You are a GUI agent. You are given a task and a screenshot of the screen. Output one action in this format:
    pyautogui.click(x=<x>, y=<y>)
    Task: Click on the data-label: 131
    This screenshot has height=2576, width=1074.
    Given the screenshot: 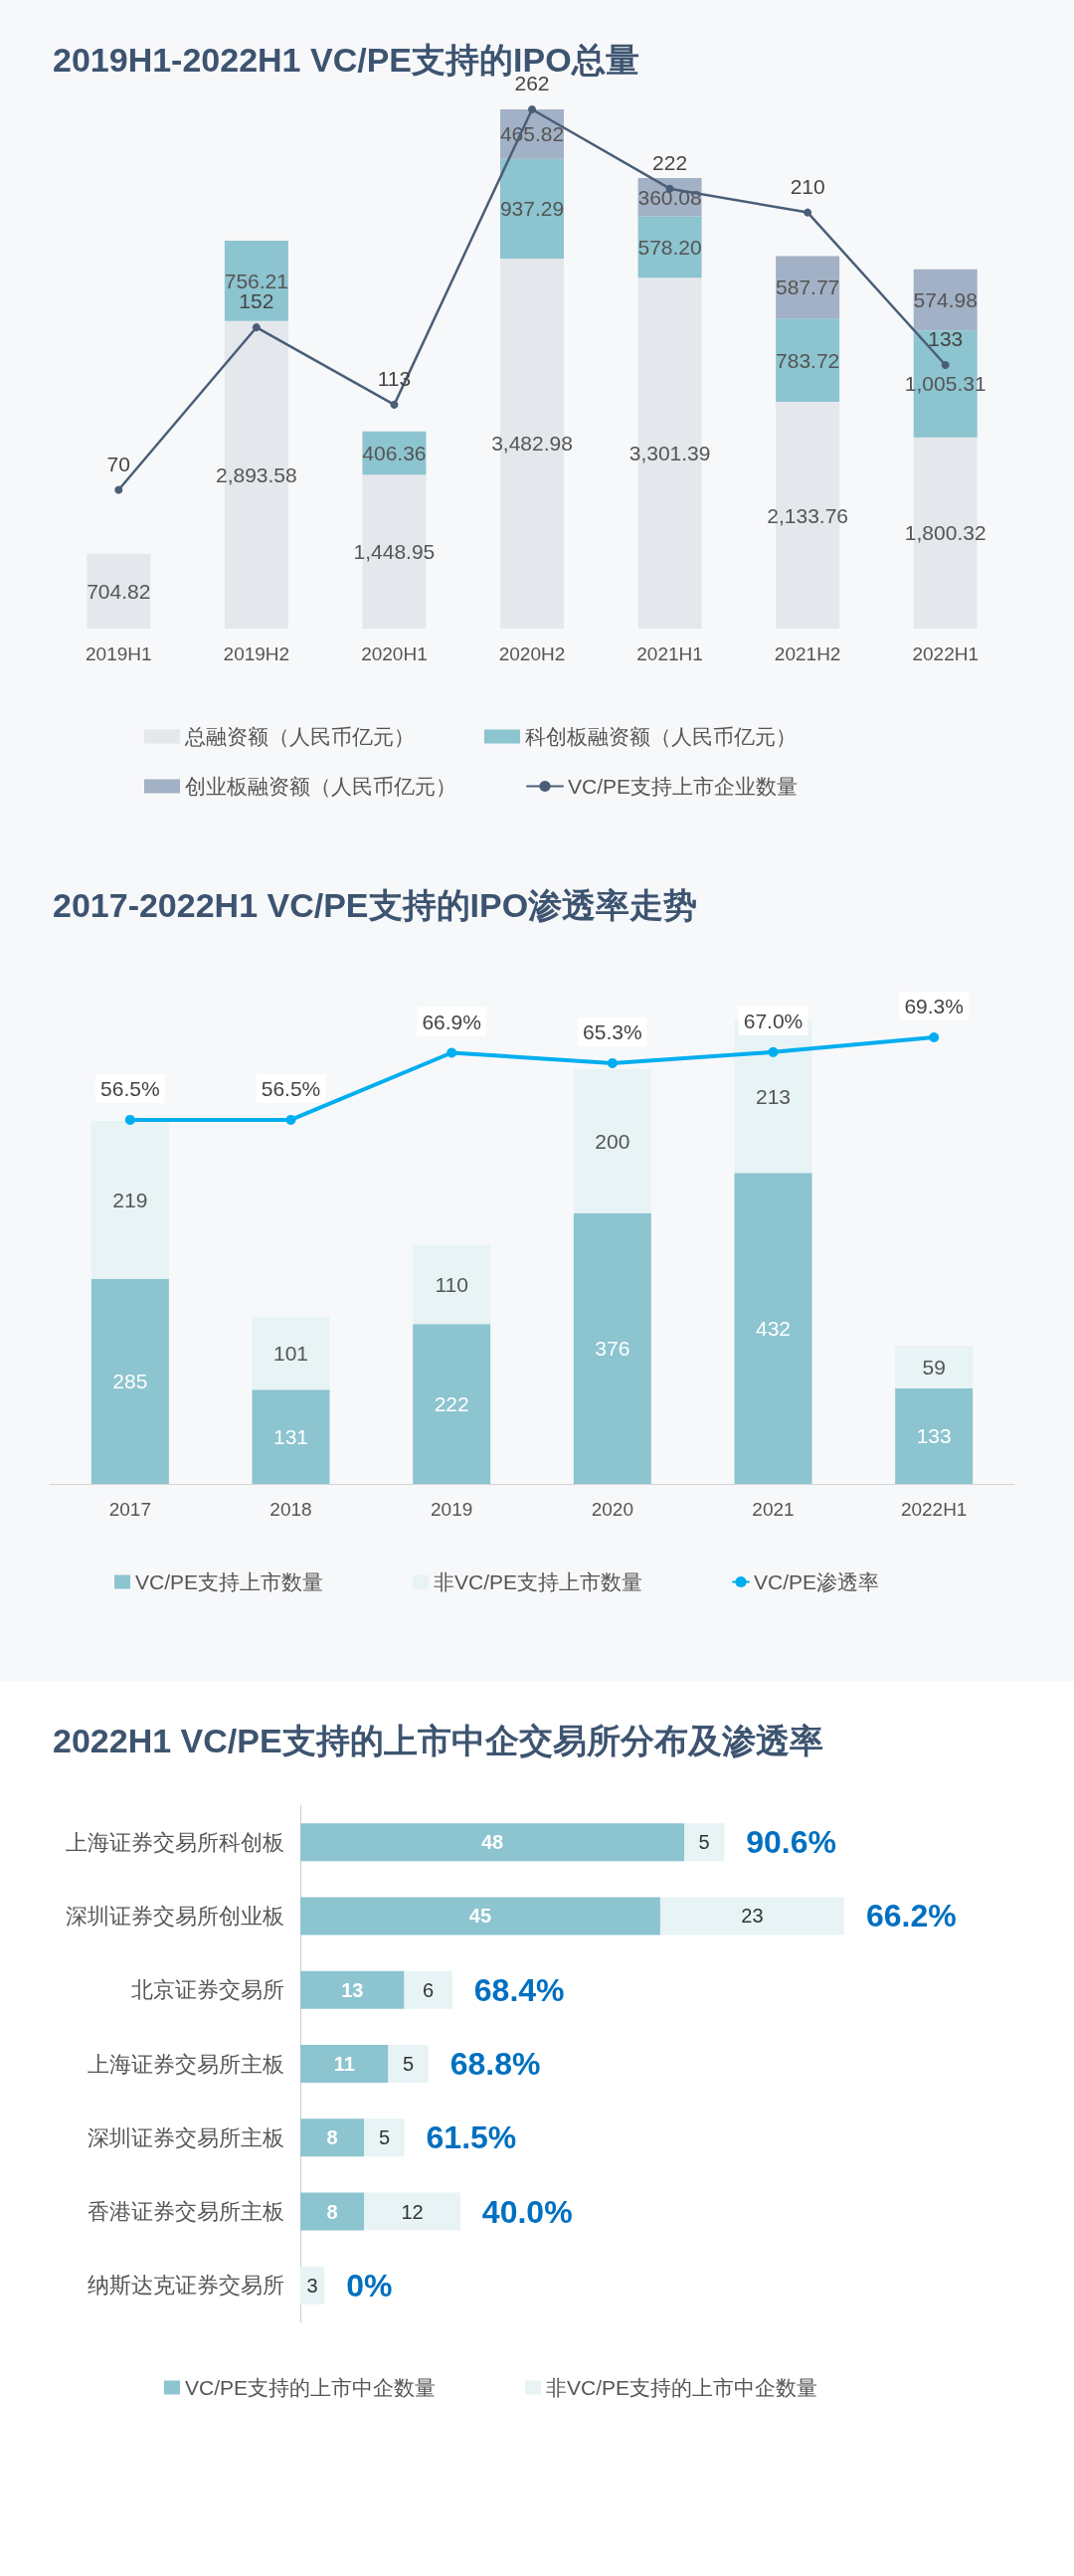 What is the action you would take?
    pyautogui.click(x=290, y=1437)
    